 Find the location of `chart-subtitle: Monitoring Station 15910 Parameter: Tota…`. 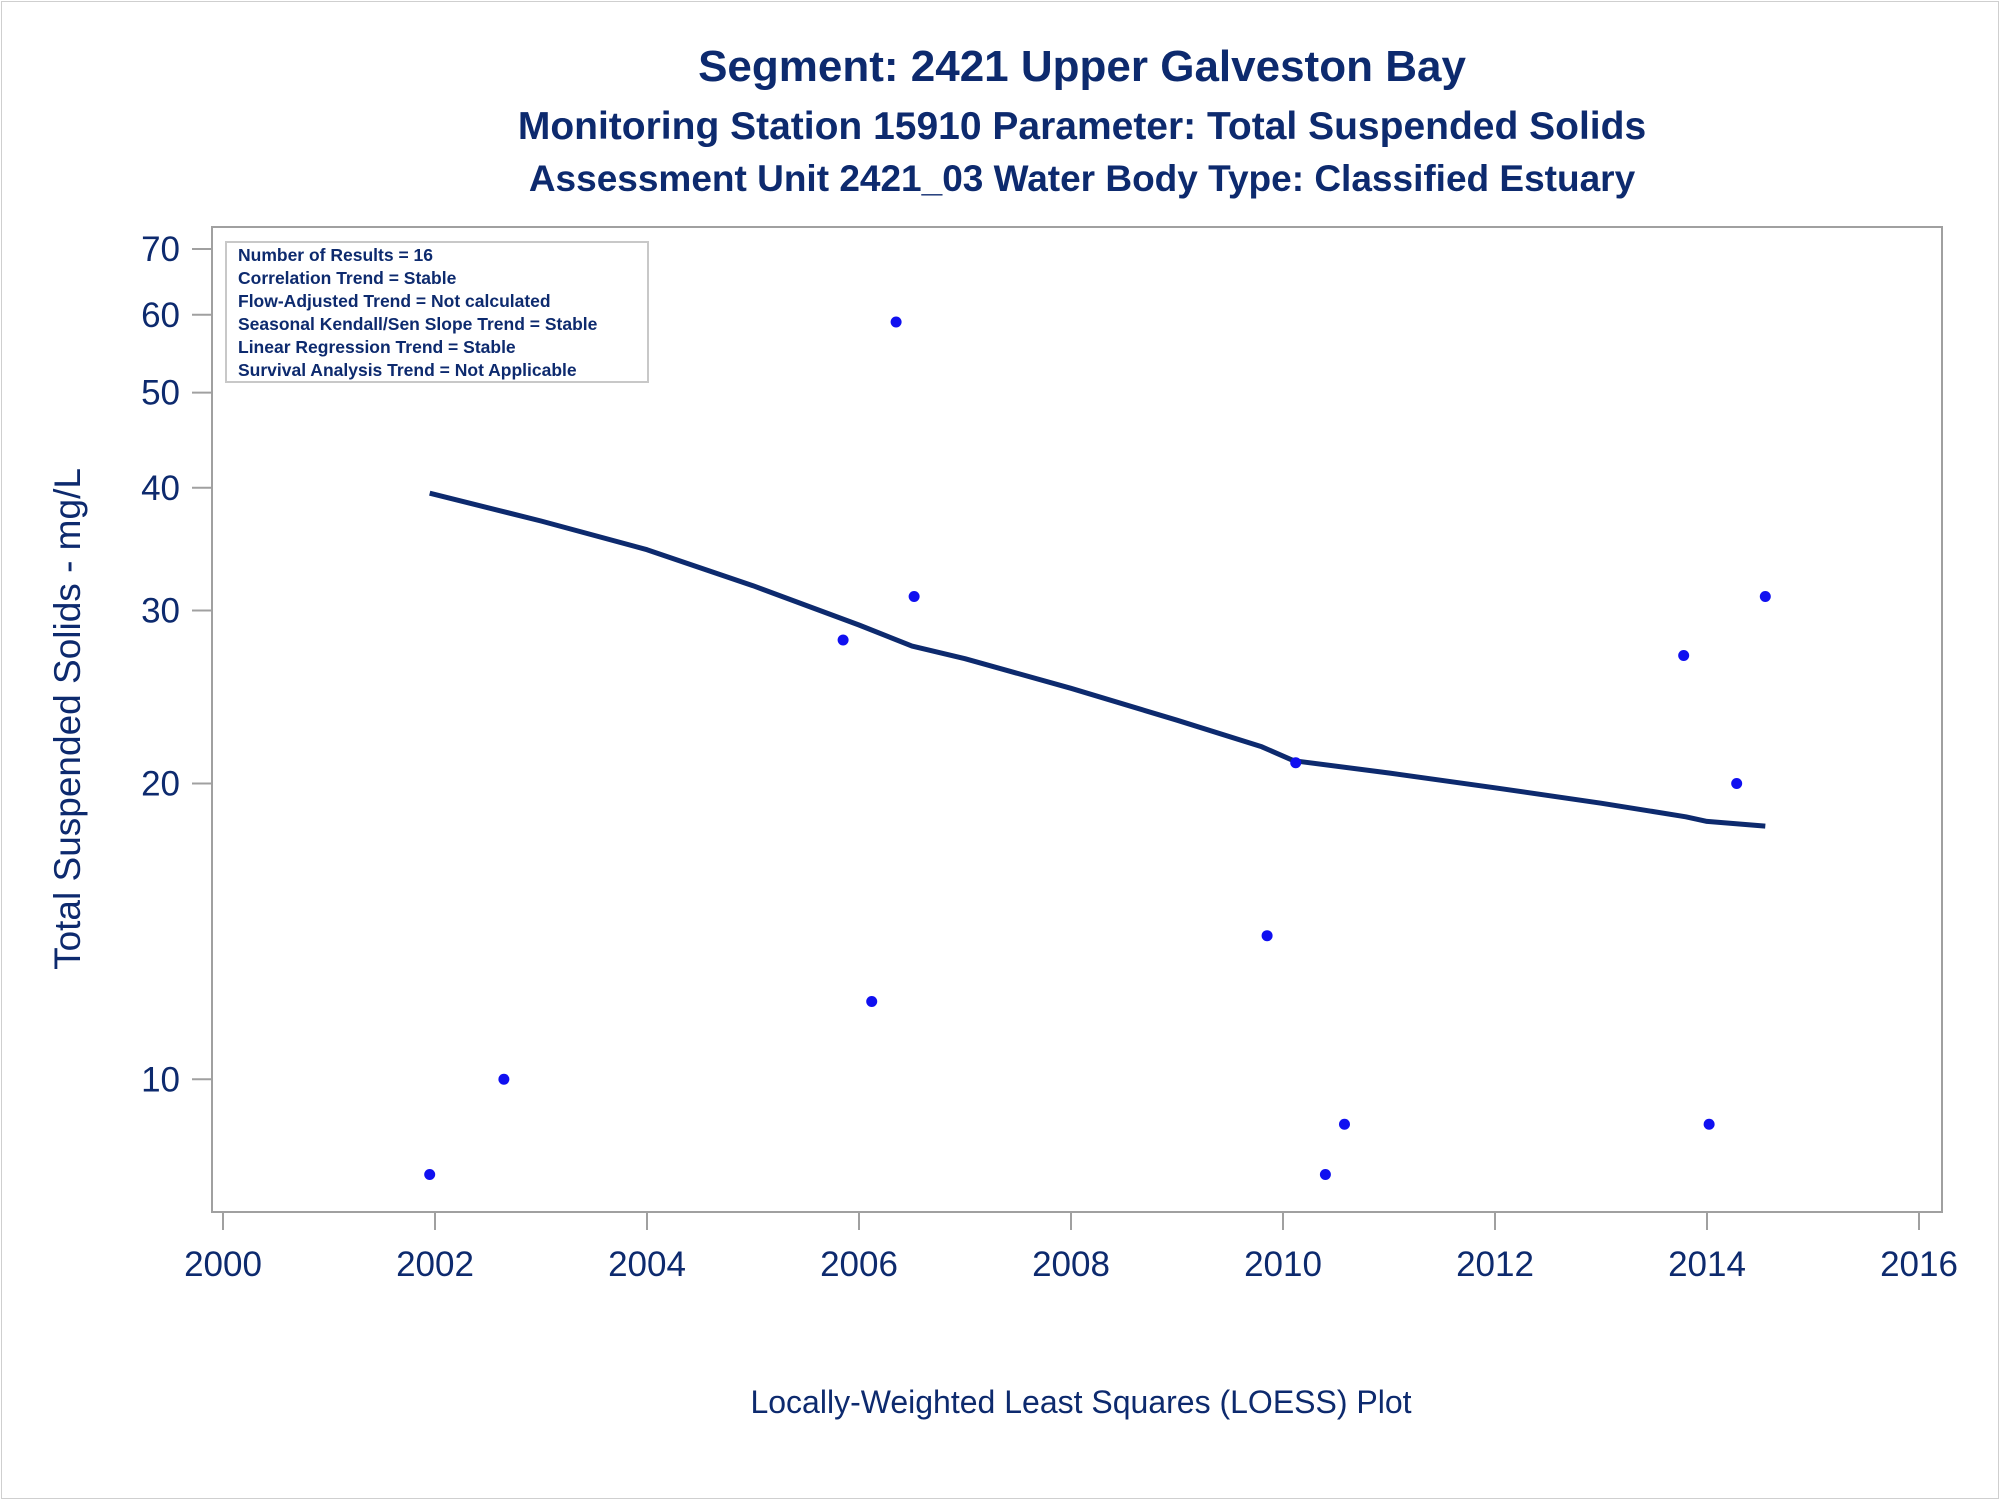

chart-subtitle: Monitoring Station 15910 Parameter: Tota… is located at coordinates (1082, 126).